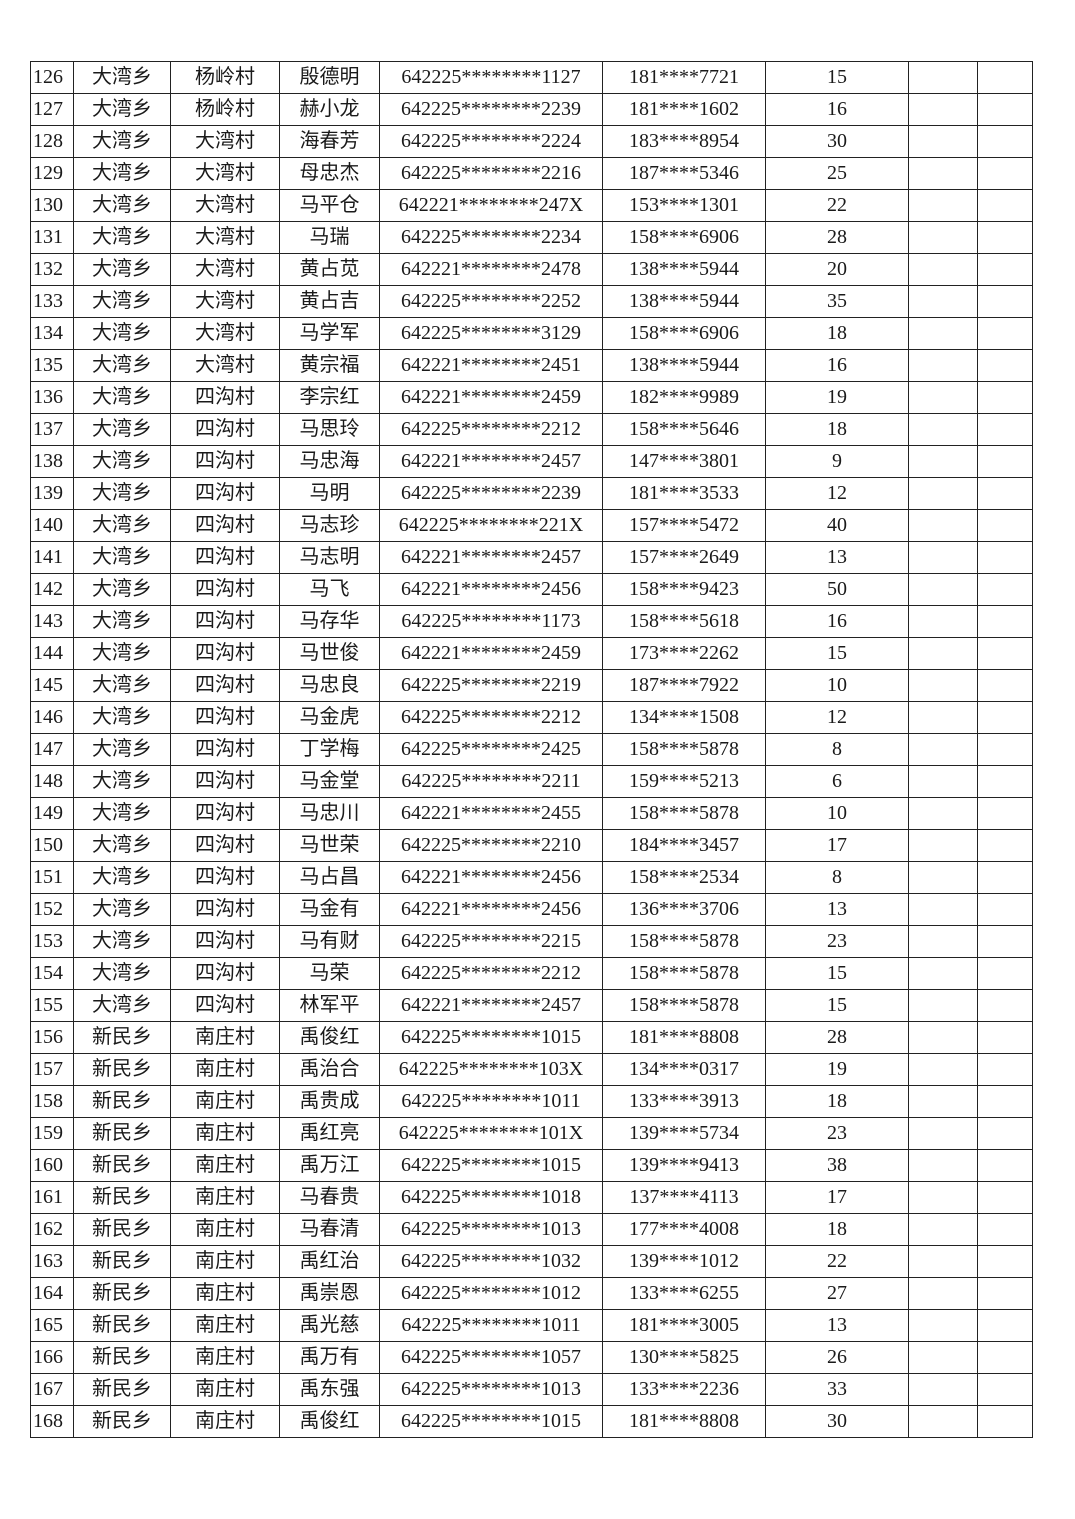 The width and height of the screenshot is (1075, 1519). What do you see at coordinates (684, 205) in the screenshot?
I see `phone-number-cell: 153****1301` at bounding box center [684, 205].